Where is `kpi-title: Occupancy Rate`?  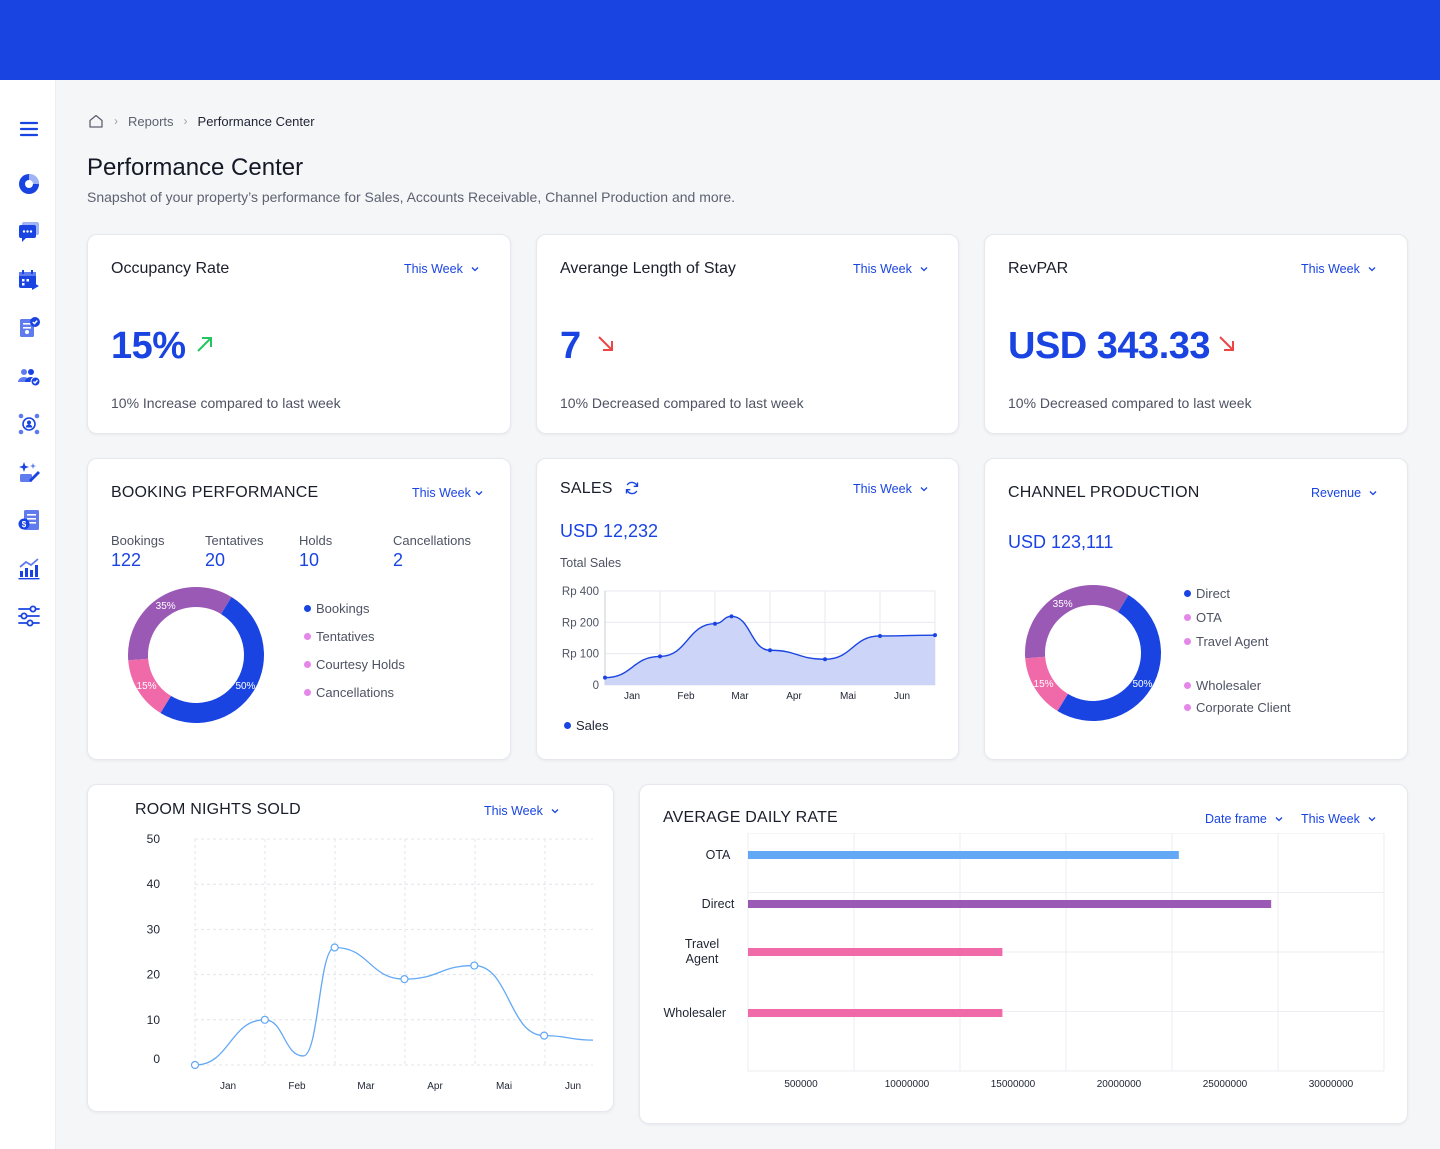
kpi-title: Occupancy Rate is located at coordinates (170, 268).